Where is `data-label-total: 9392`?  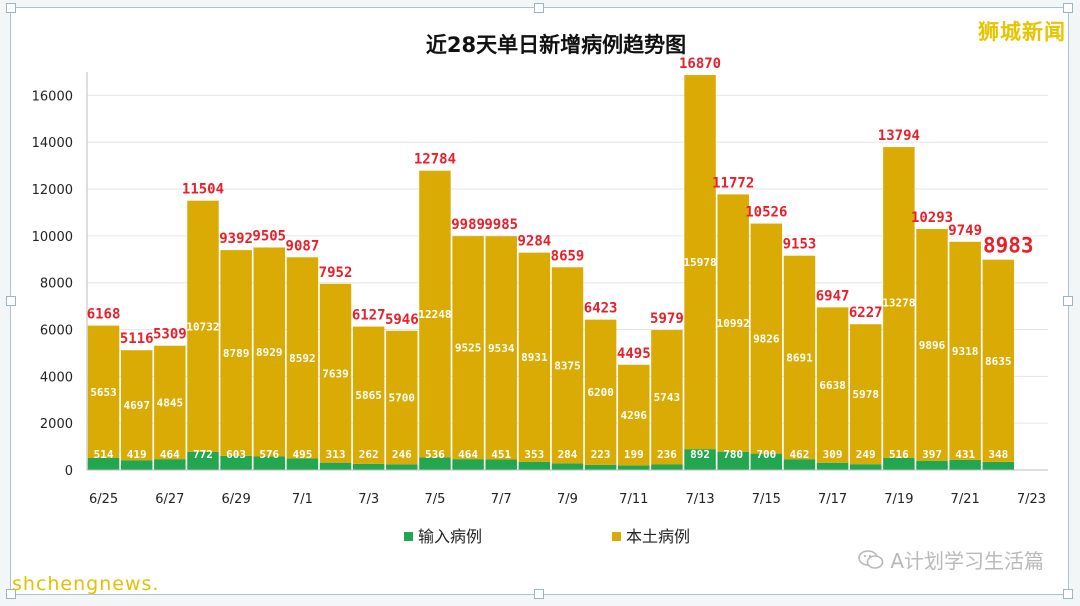 data-label-total: 9392 is located at coordinates (236, 239).